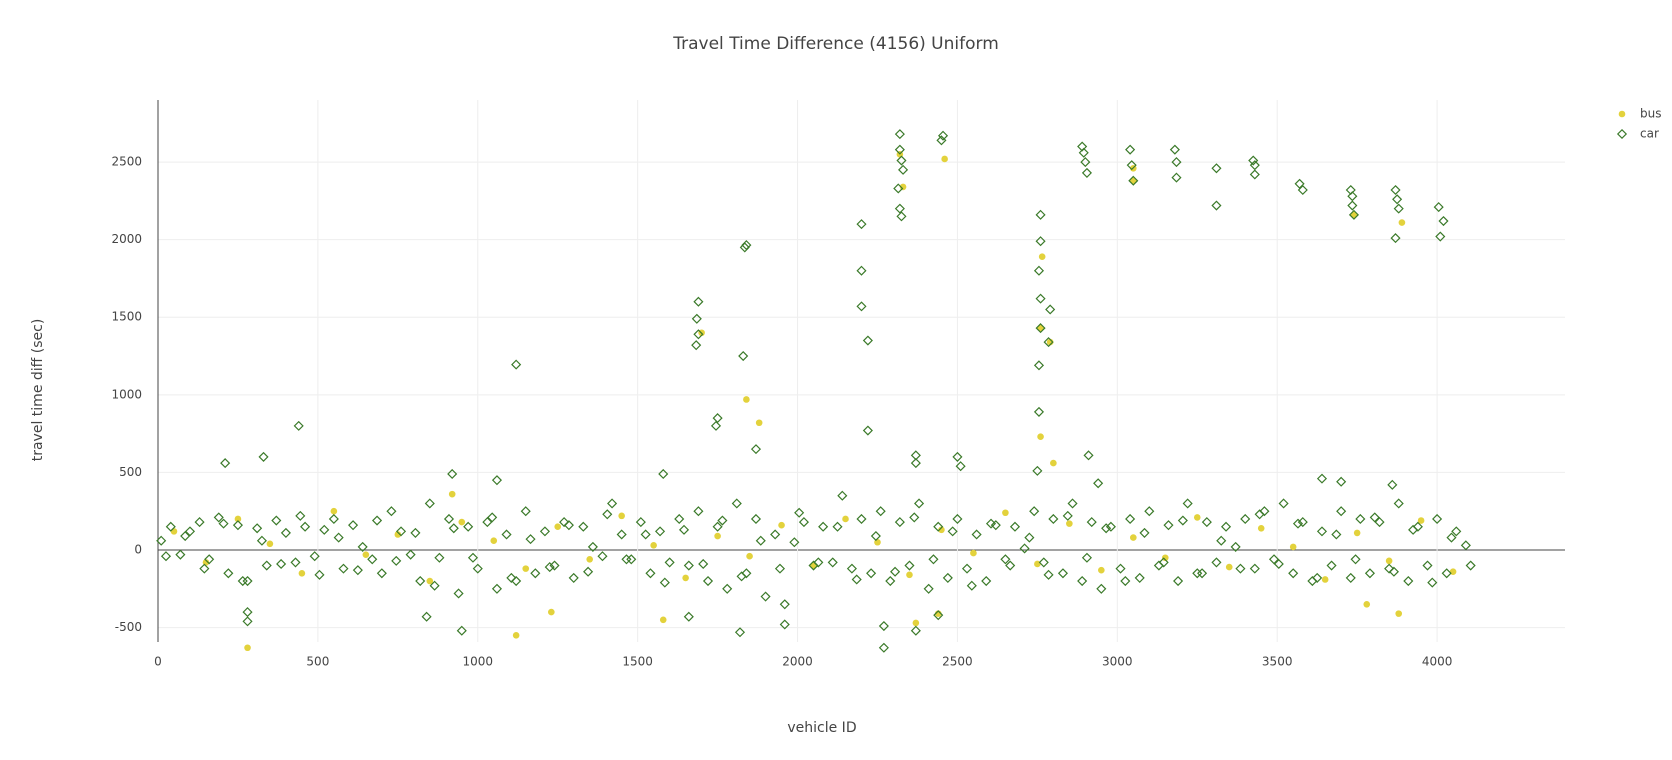 This screenshot has width=1672, height=760. I want to click on x-tick-label: 3500, so click(1277, 662).